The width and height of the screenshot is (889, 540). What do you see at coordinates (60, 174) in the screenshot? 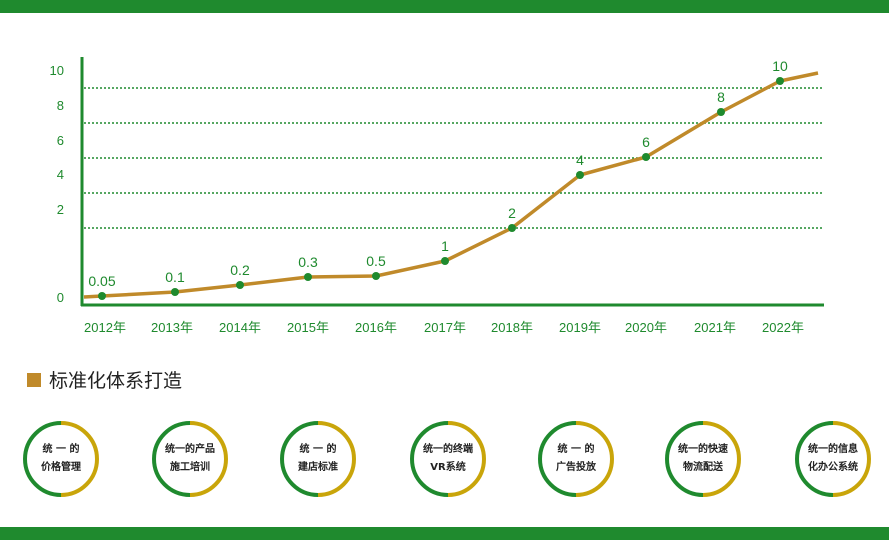
I see `y-tick-label: 4` at bounding box center [60, 174].